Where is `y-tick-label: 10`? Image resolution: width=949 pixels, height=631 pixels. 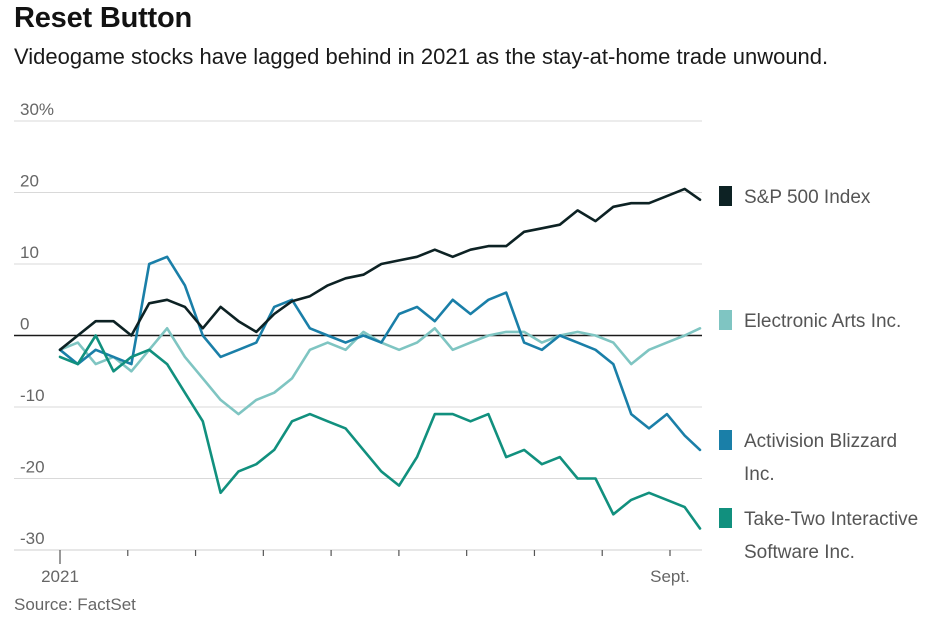
y-tick-label: 10 is located at coordinates (29, 252).